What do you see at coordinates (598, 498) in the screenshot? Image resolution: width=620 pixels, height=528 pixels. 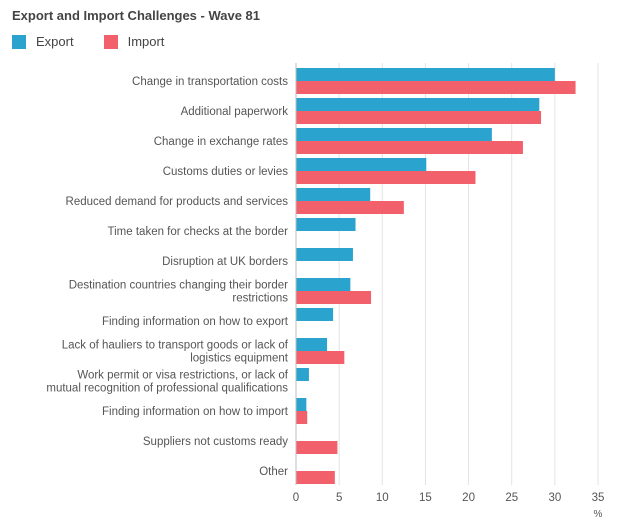 I see `x-tick-label: 35` at bounding box center [598, 498].